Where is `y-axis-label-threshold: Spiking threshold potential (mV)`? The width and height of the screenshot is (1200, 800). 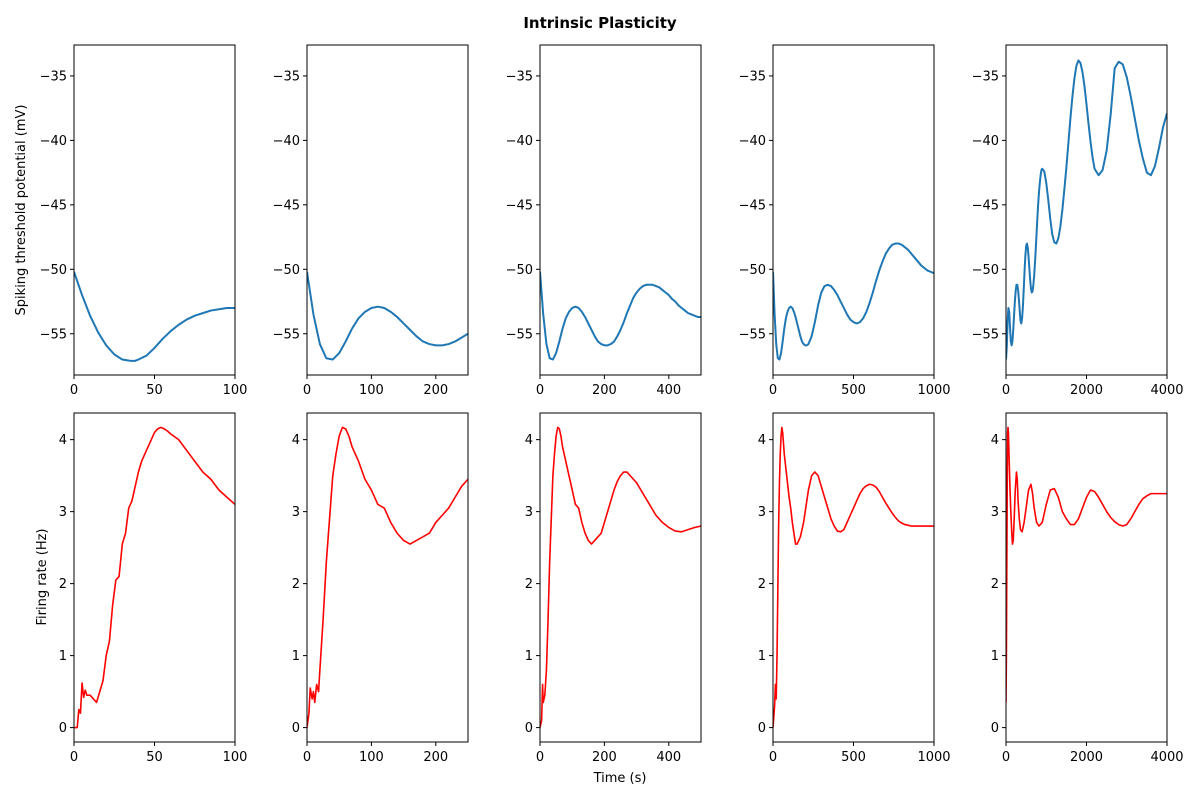
y-axis-label-threshold: Spiking threshold potential (mV) is located at coordinates (21, 210).